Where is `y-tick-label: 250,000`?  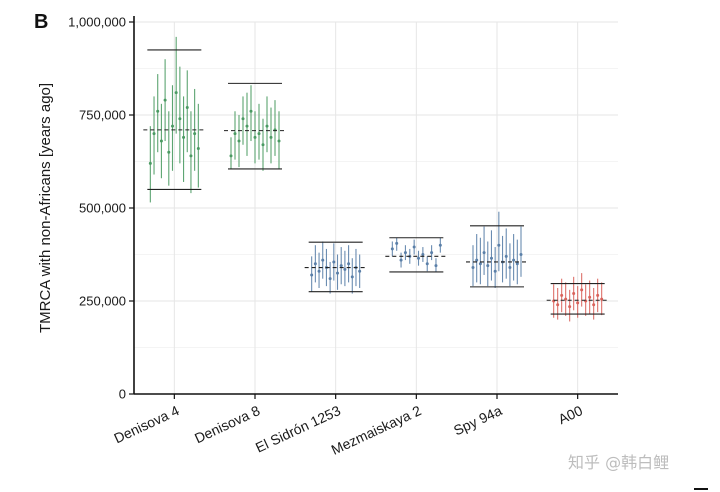 y-tick-label: 250,000 is located at coordinates (102, 301).